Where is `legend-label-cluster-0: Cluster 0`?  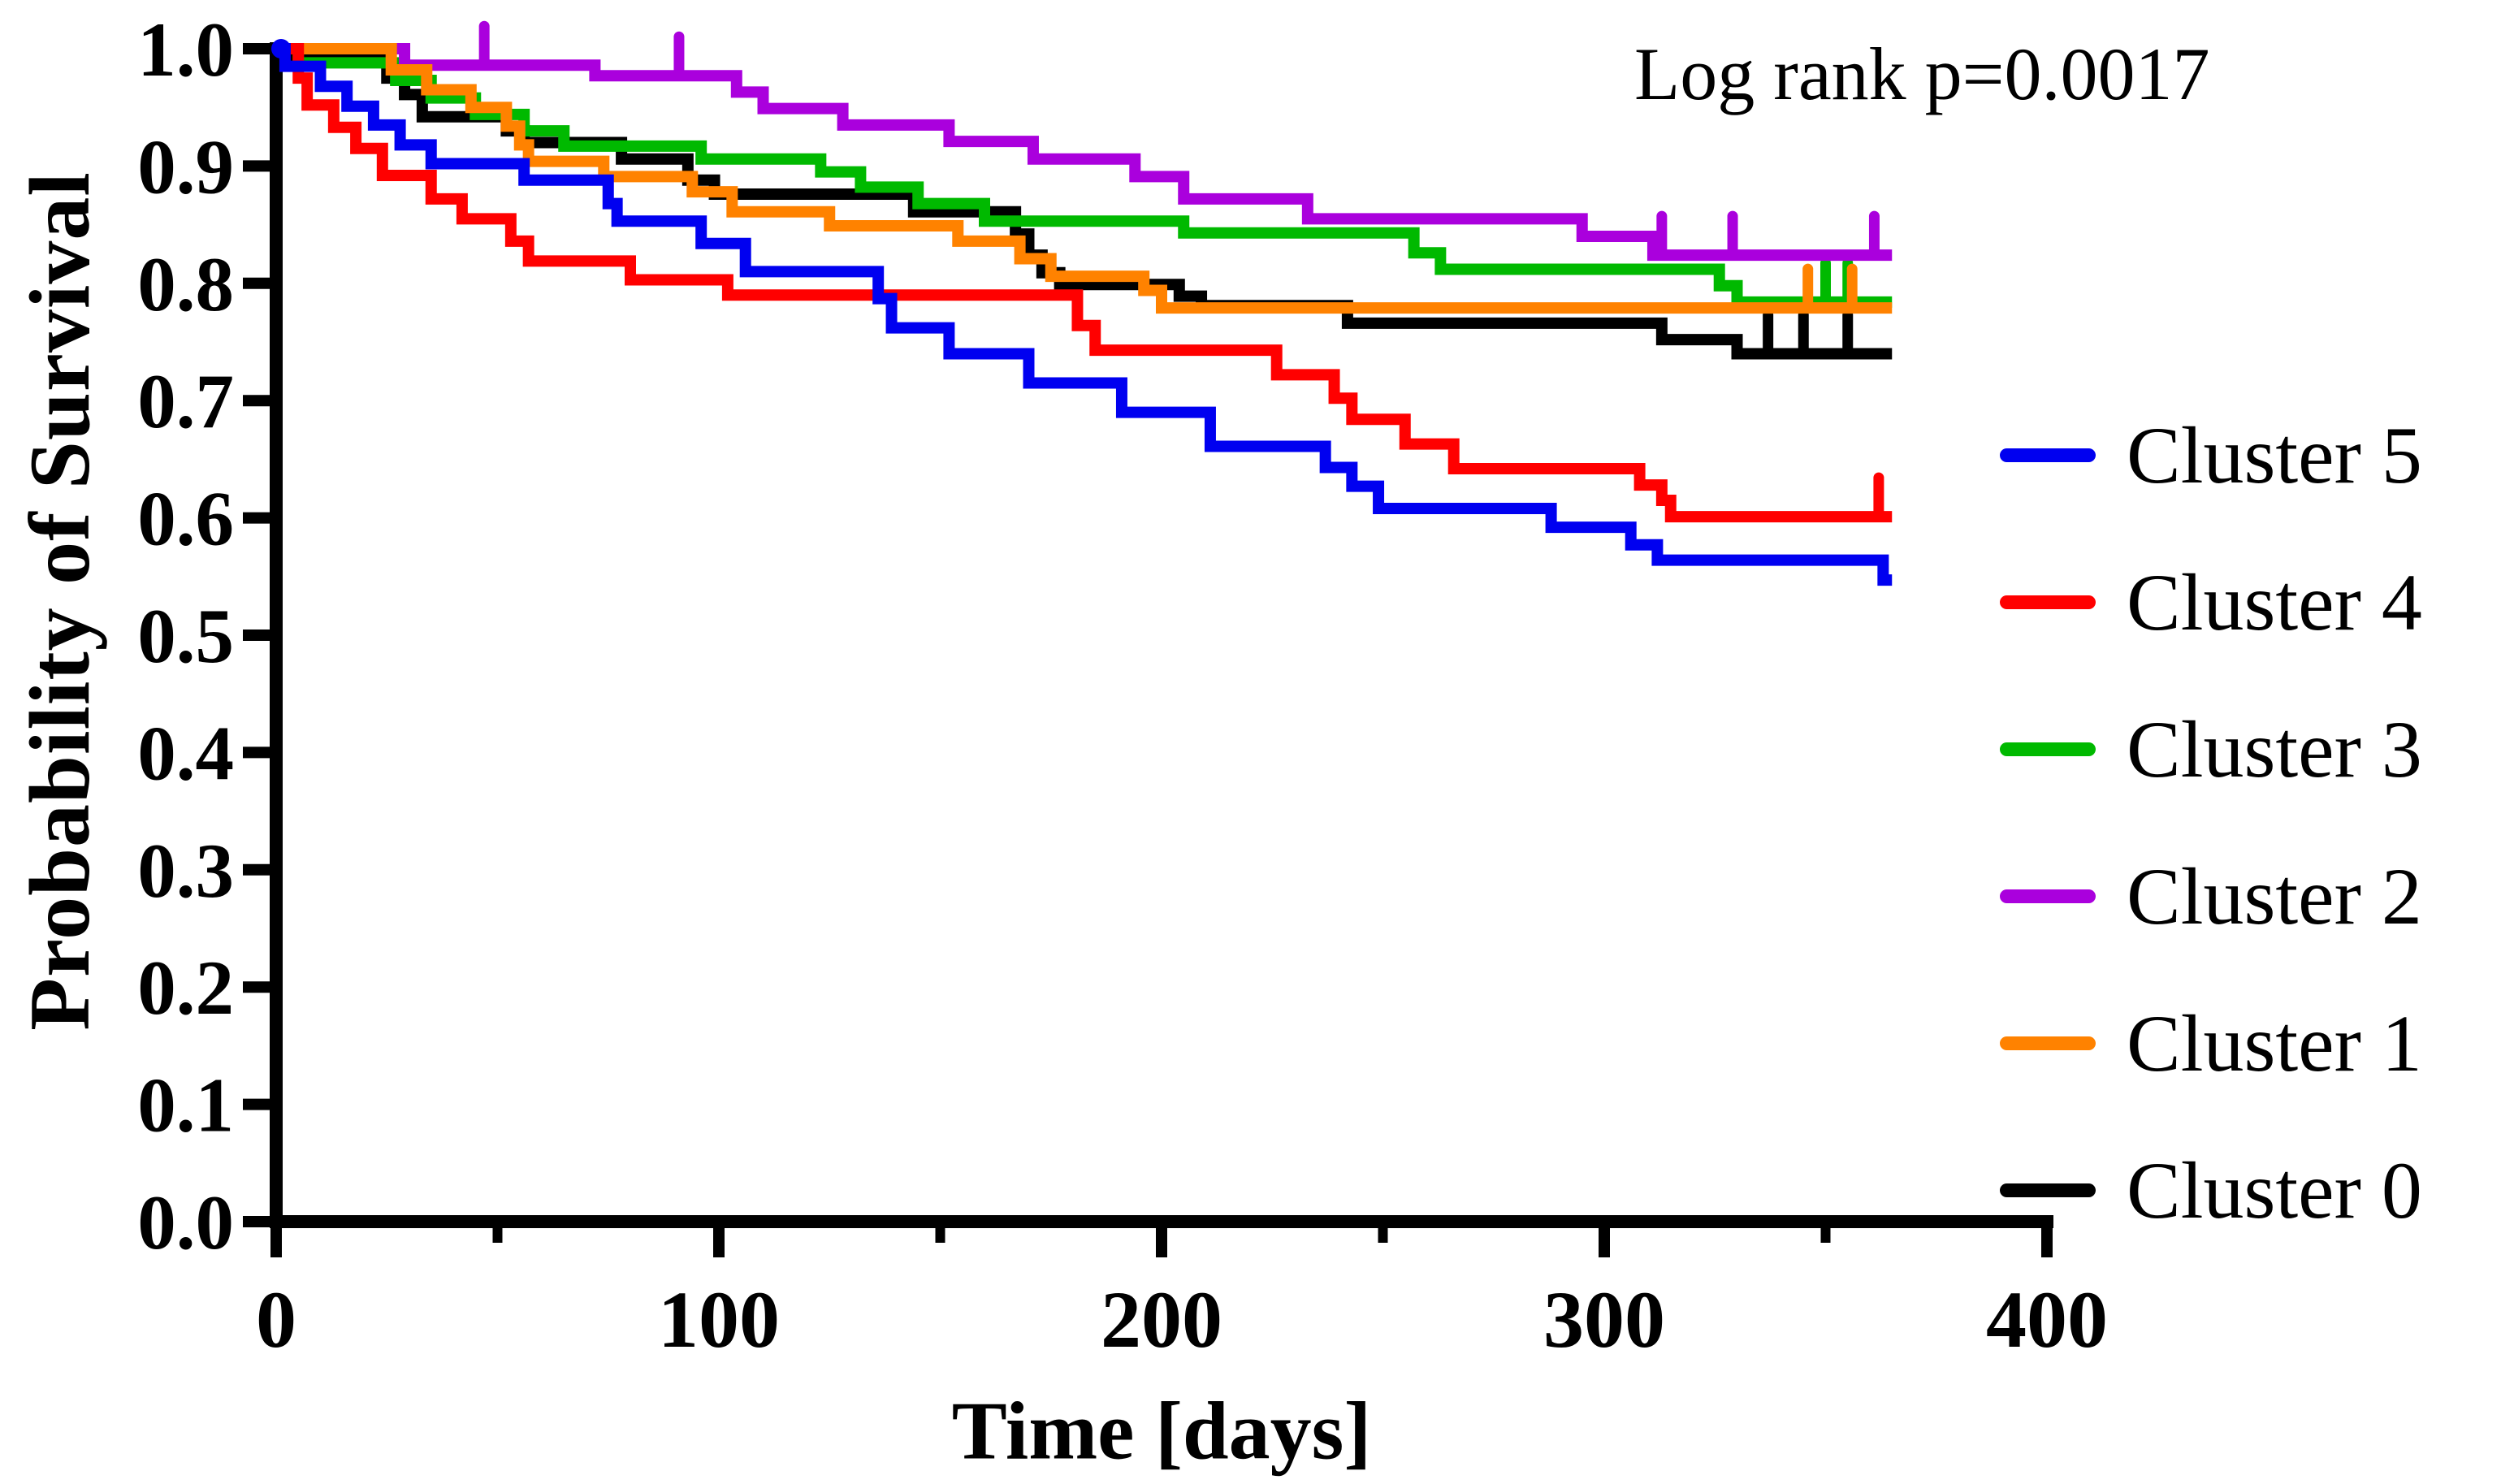
legend-label-cluster-0: Cluster 0 is located at coordinates (2274, 1189).